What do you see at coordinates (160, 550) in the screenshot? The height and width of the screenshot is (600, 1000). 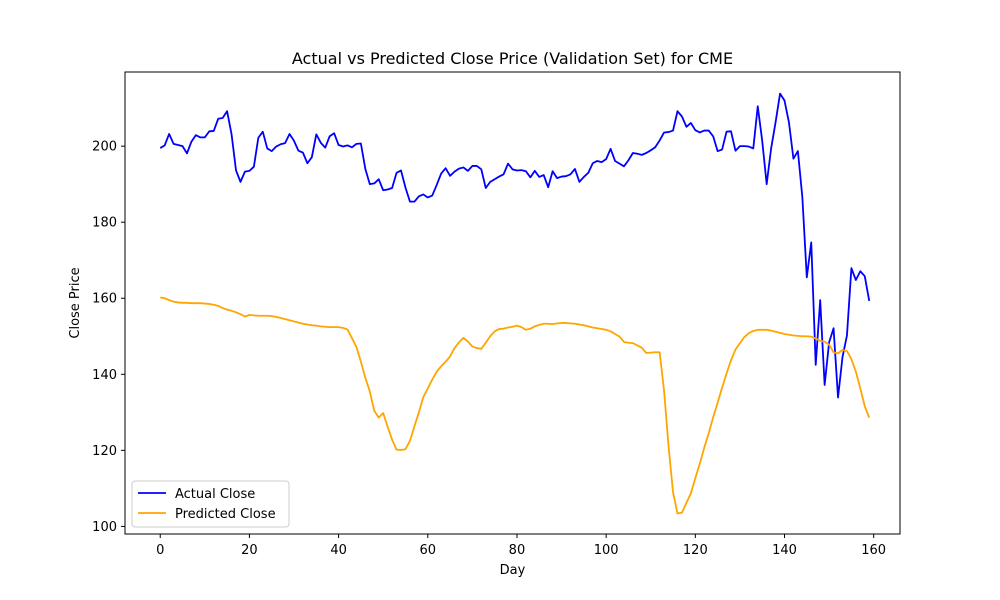 I see `x-tick-label: 0` at bounding box center [160, 550].